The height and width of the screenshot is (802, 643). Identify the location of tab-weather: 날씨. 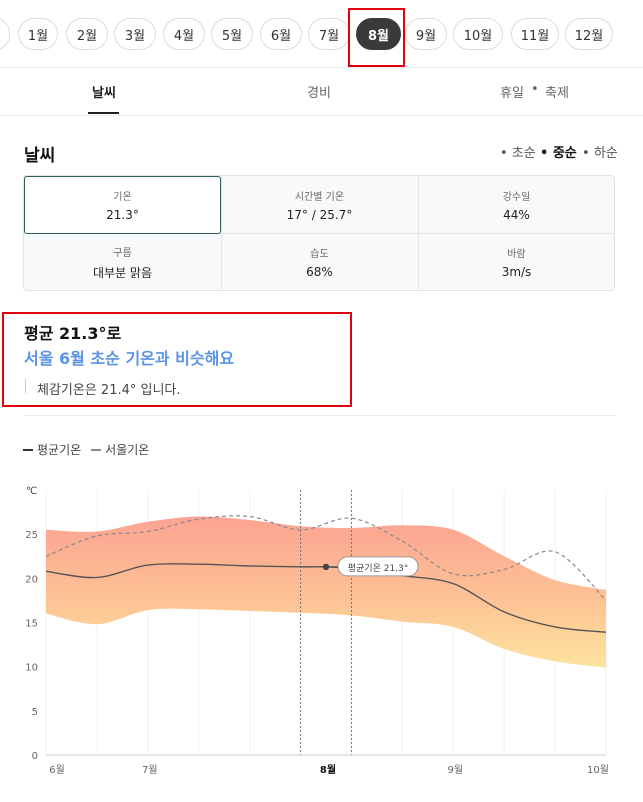
(104, 93).